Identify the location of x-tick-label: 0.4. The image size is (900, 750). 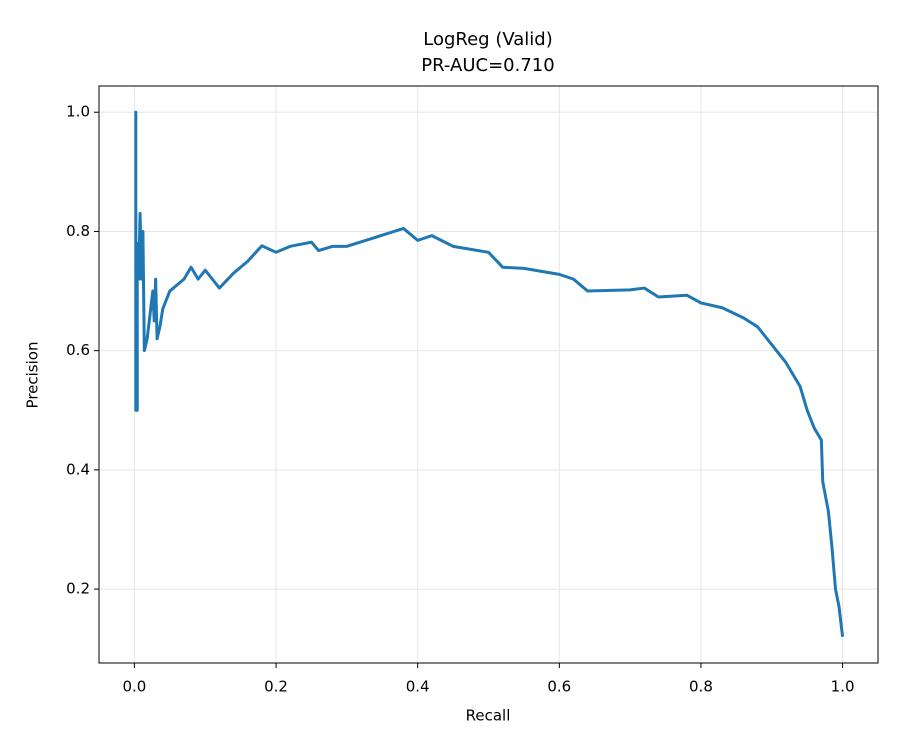
(418, 687).